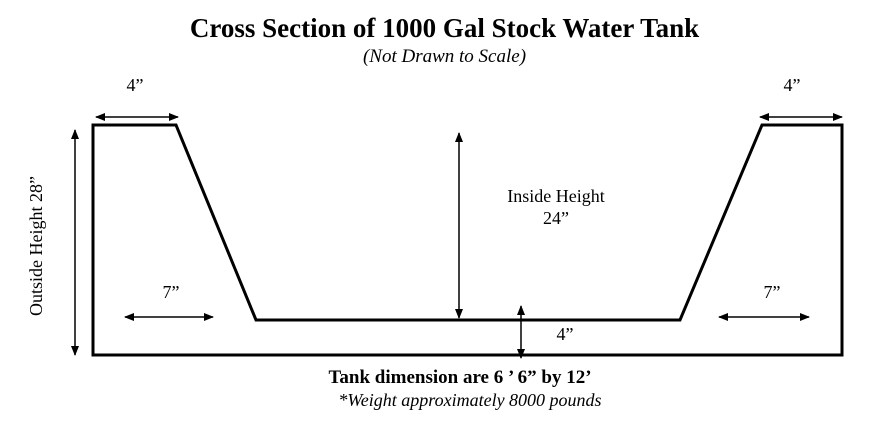  I want to click on inside-height-label-line2: 24”, so click(556, 218).